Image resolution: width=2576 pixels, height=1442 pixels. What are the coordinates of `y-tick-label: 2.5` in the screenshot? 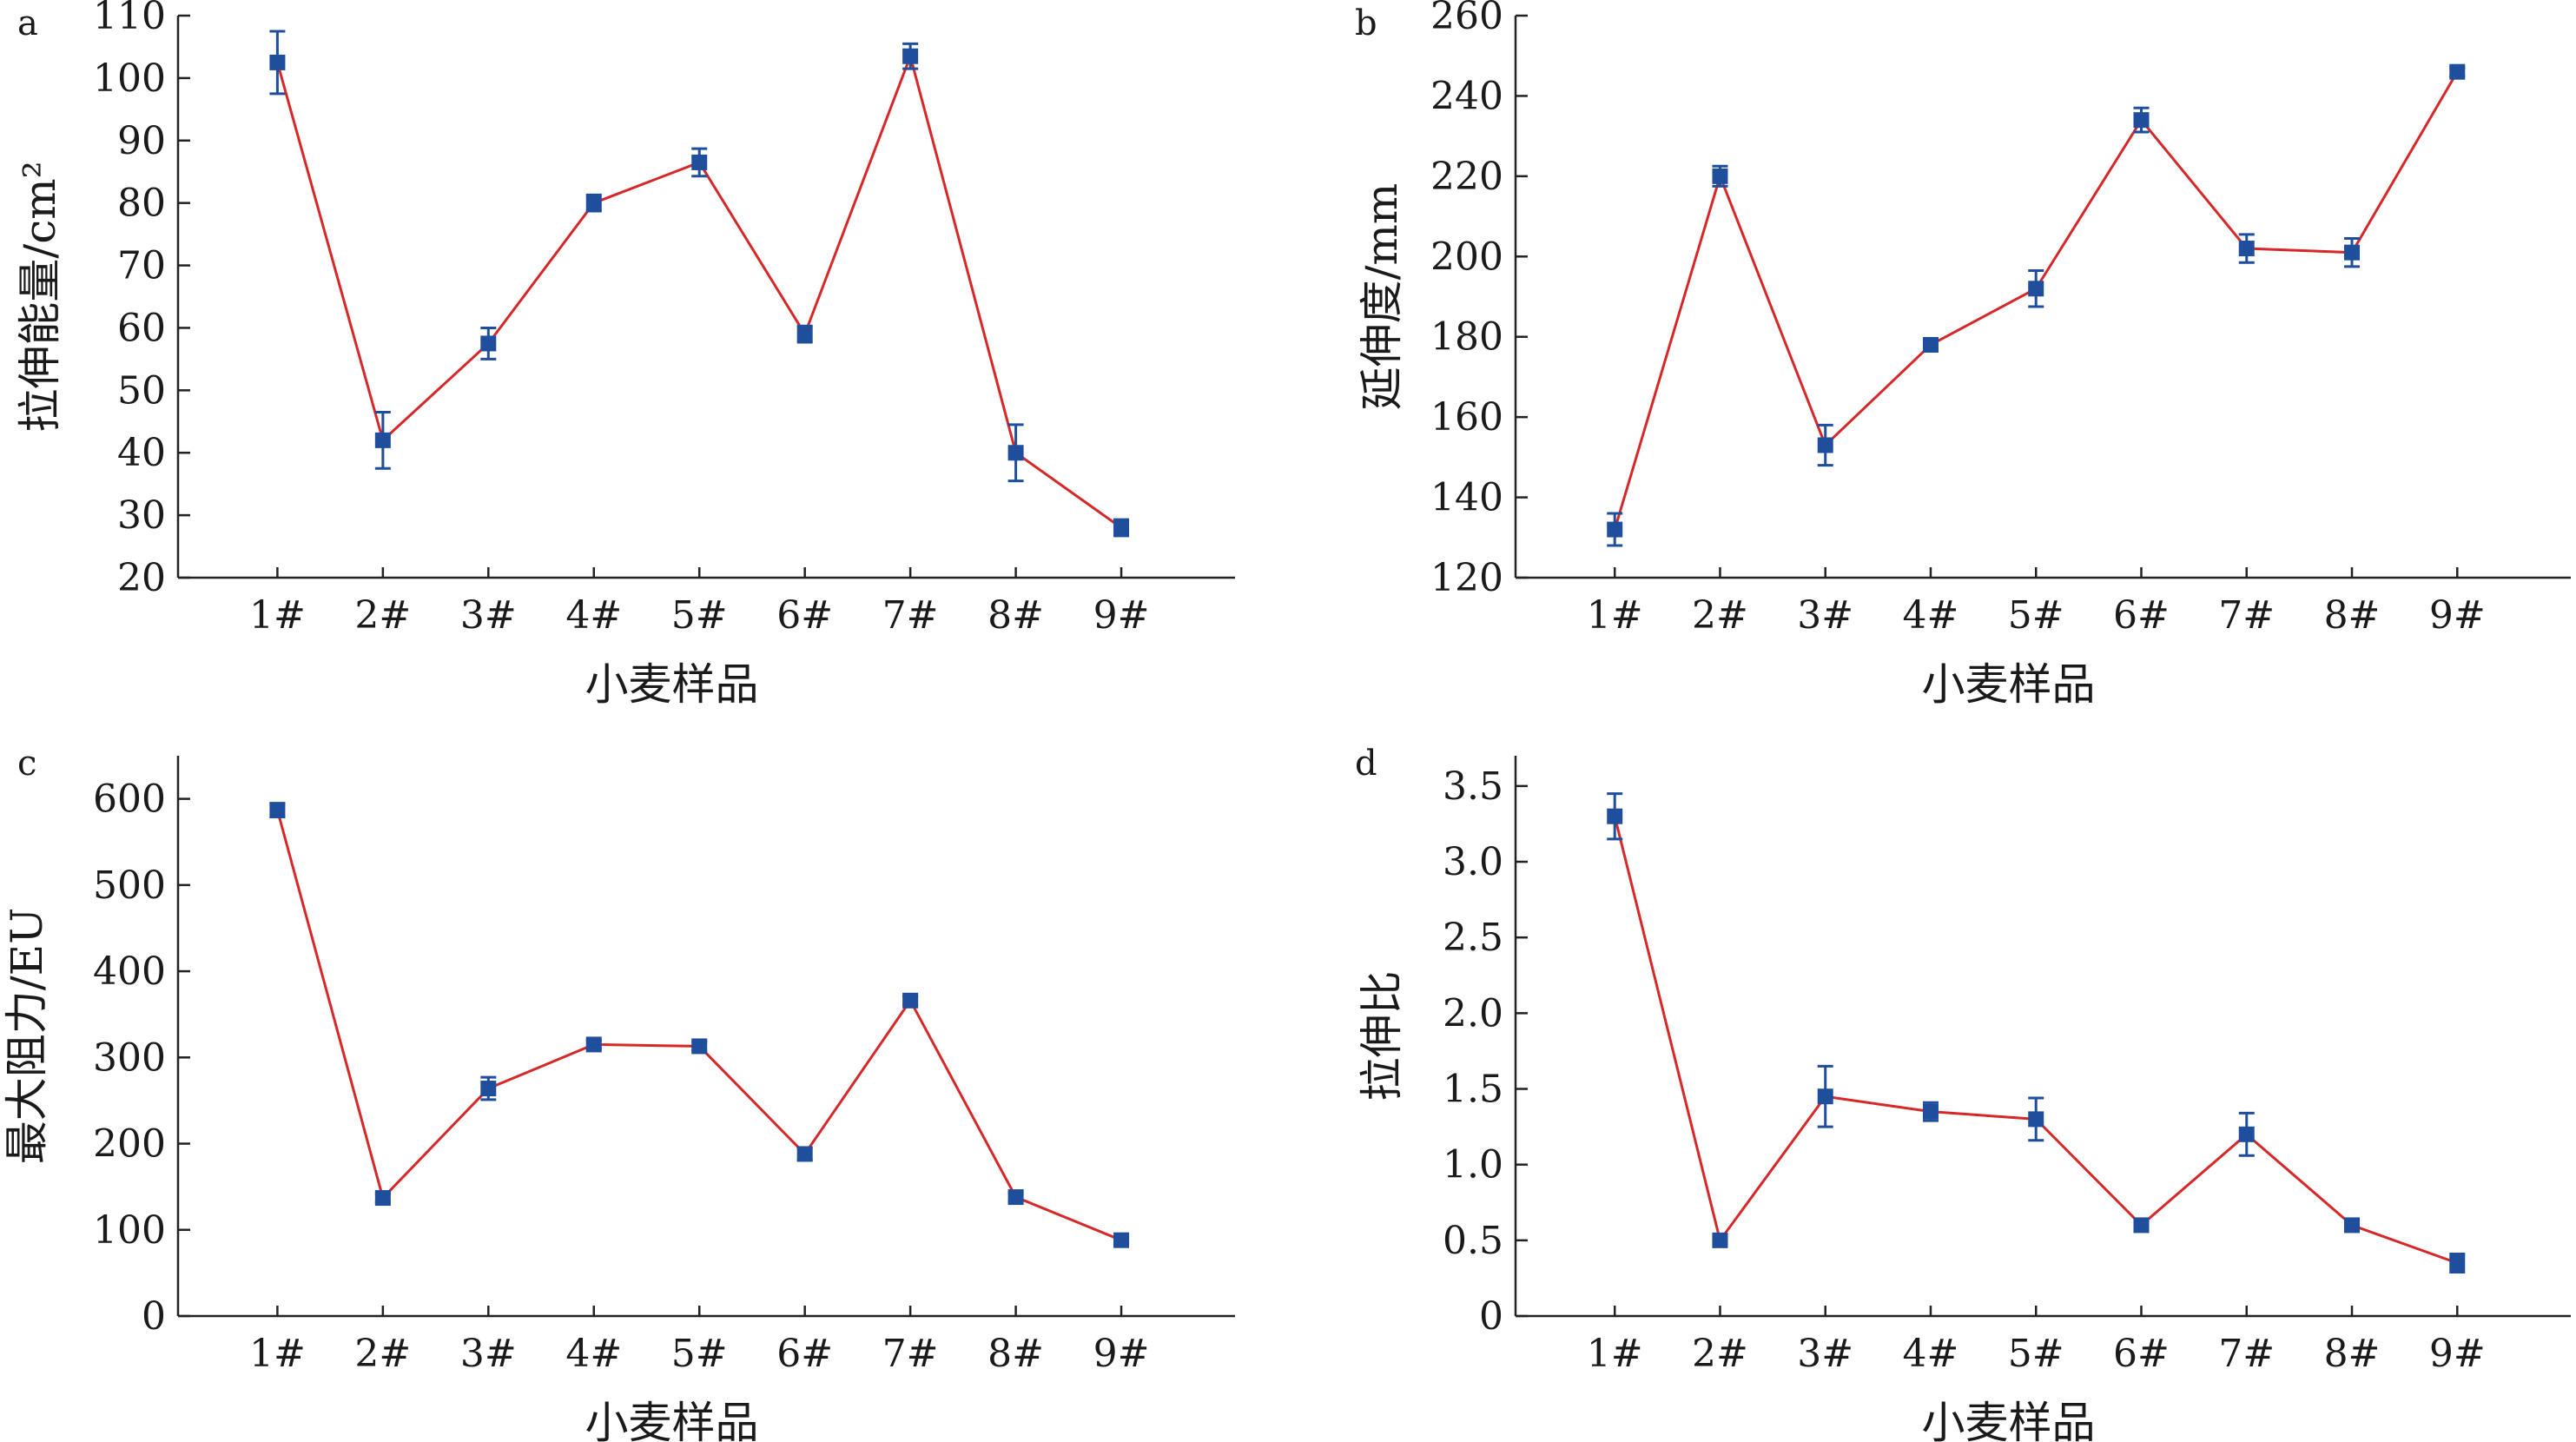 It's located at (1473, 938).